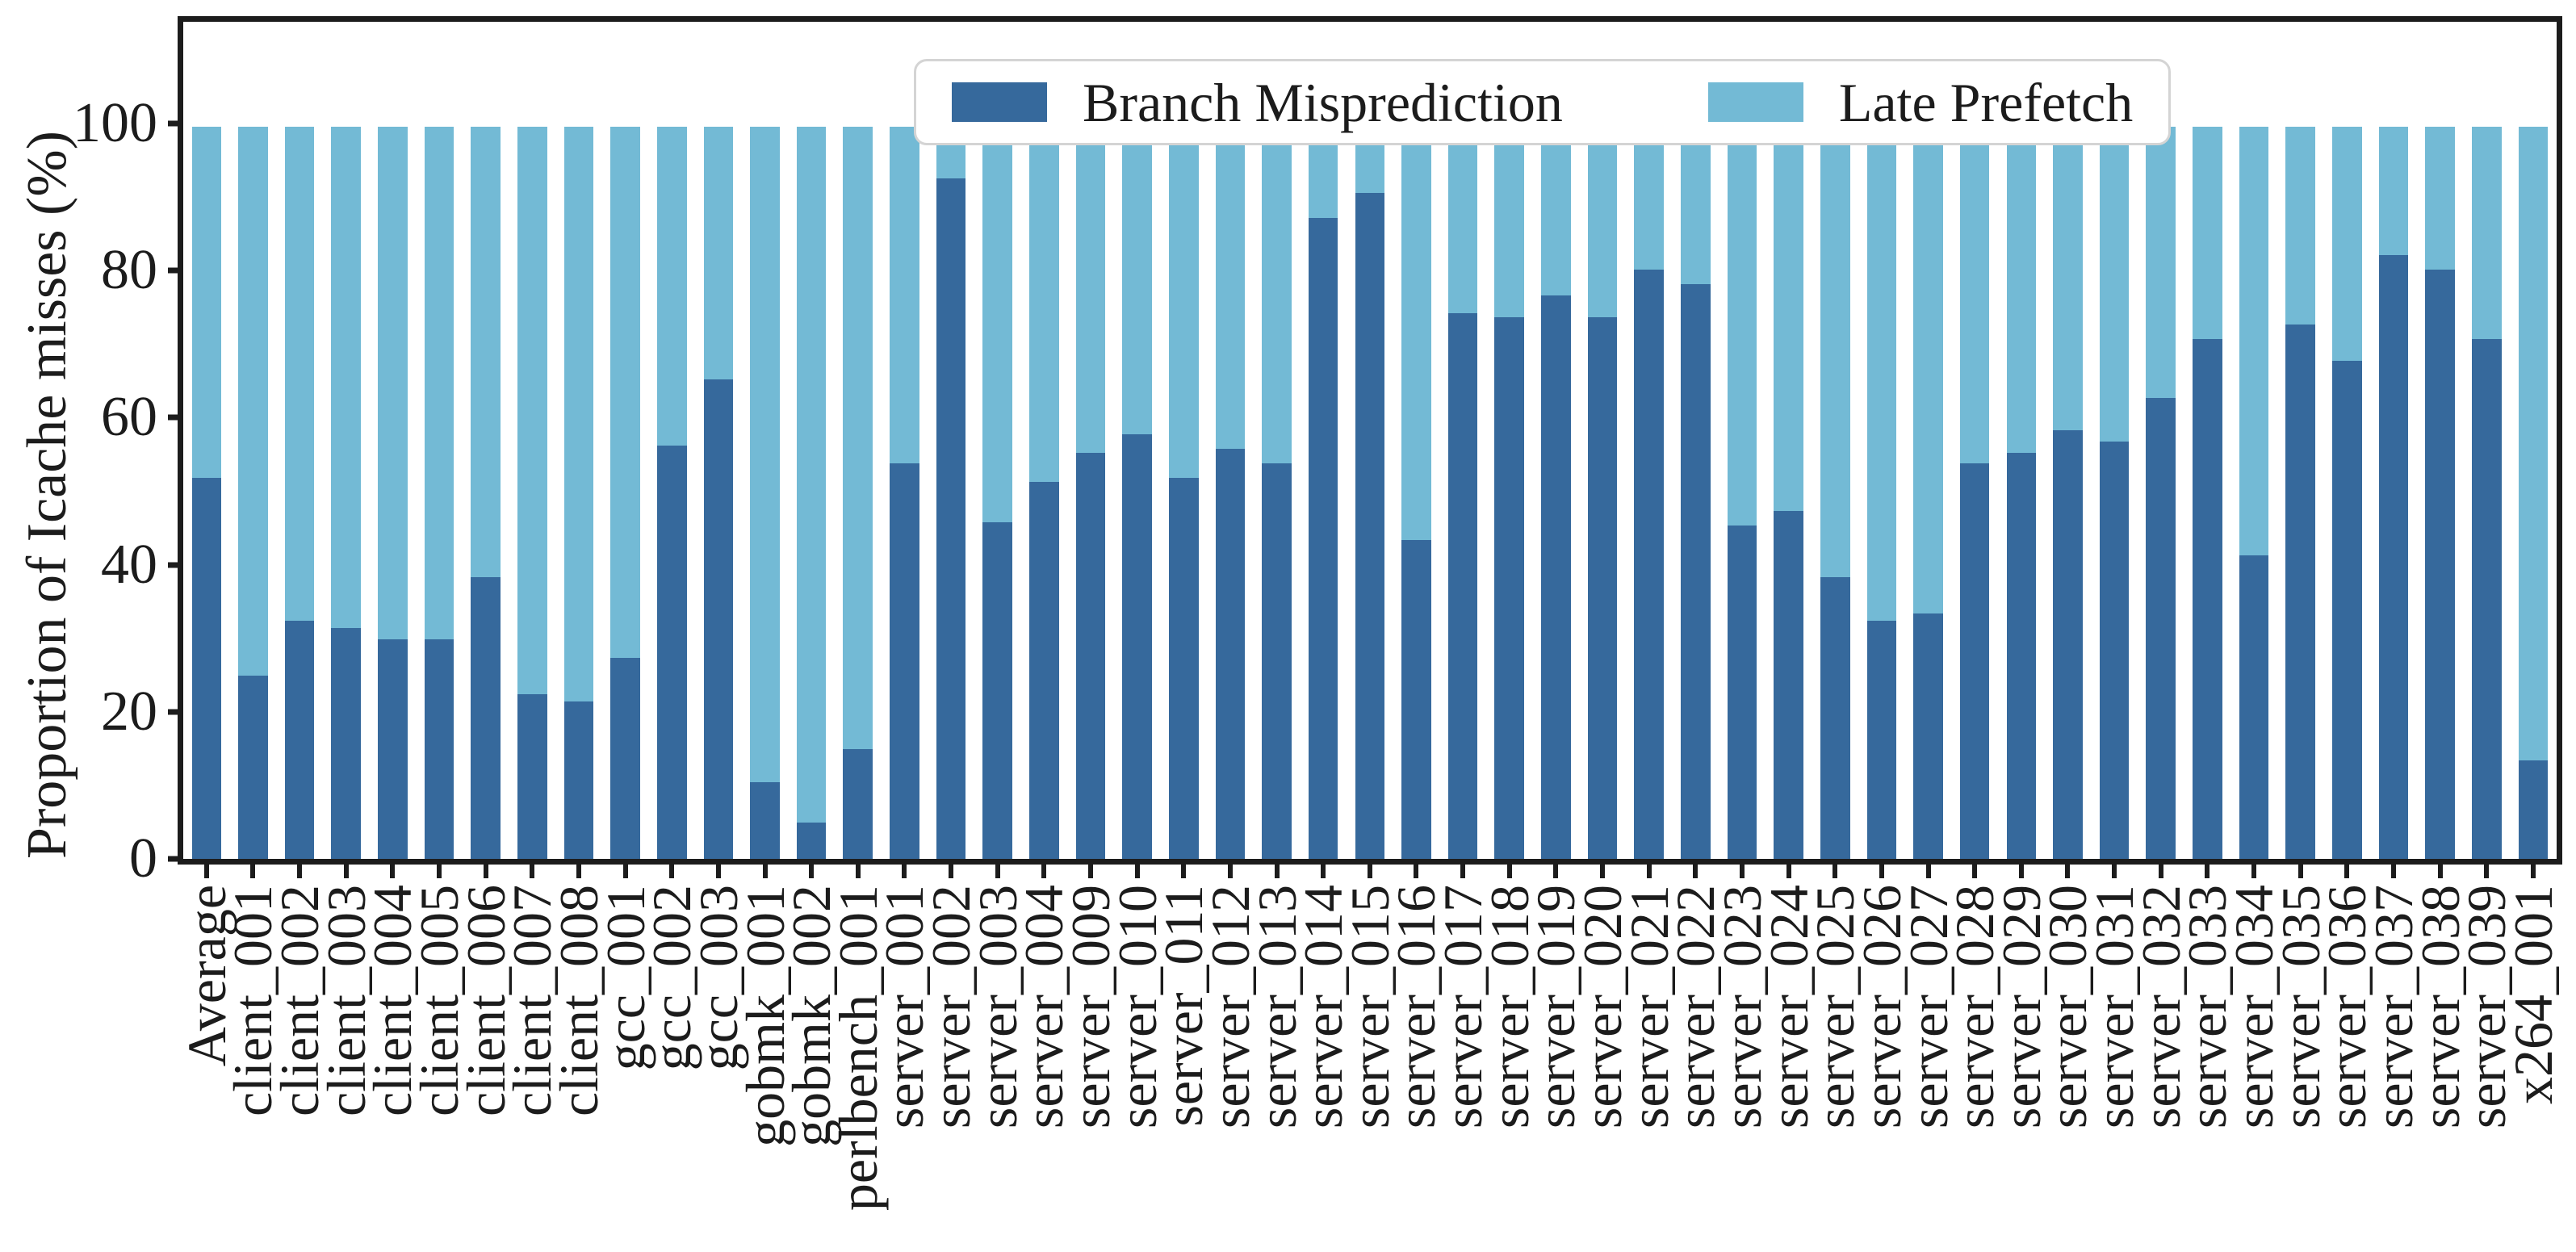 Image resolution: width=2576 pixels, height=1252 pixels. Describe the element at coordinates (1920, 102) in the screenshot. I see `legend-entry-late-prefetch: Late Prefetch` at that location.